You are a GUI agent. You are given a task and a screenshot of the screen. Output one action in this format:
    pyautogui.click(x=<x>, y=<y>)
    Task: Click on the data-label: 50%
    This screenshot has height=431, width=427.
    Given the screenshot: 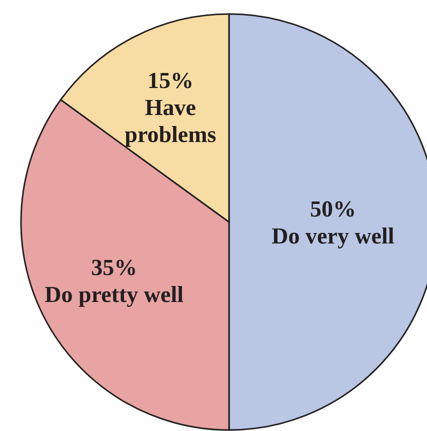 What is the action you would take?
    pyautogui.click(x=333, y=208)
    